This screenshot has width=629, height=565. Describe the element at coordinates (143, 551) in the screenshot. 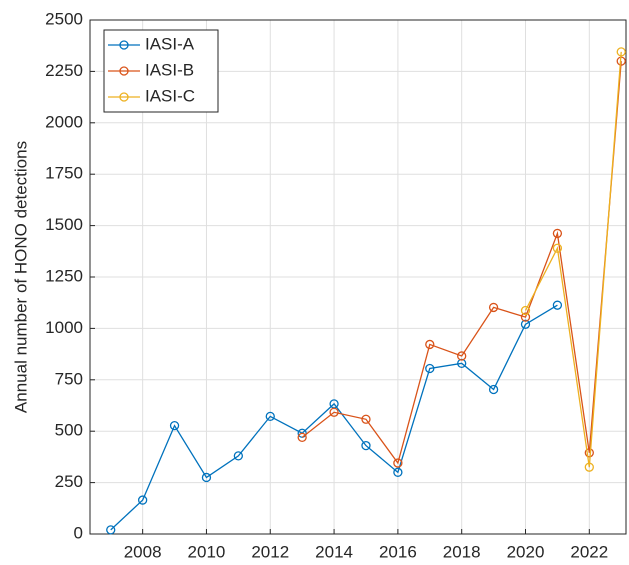

I see `x-tick-label: 2008` at that location.